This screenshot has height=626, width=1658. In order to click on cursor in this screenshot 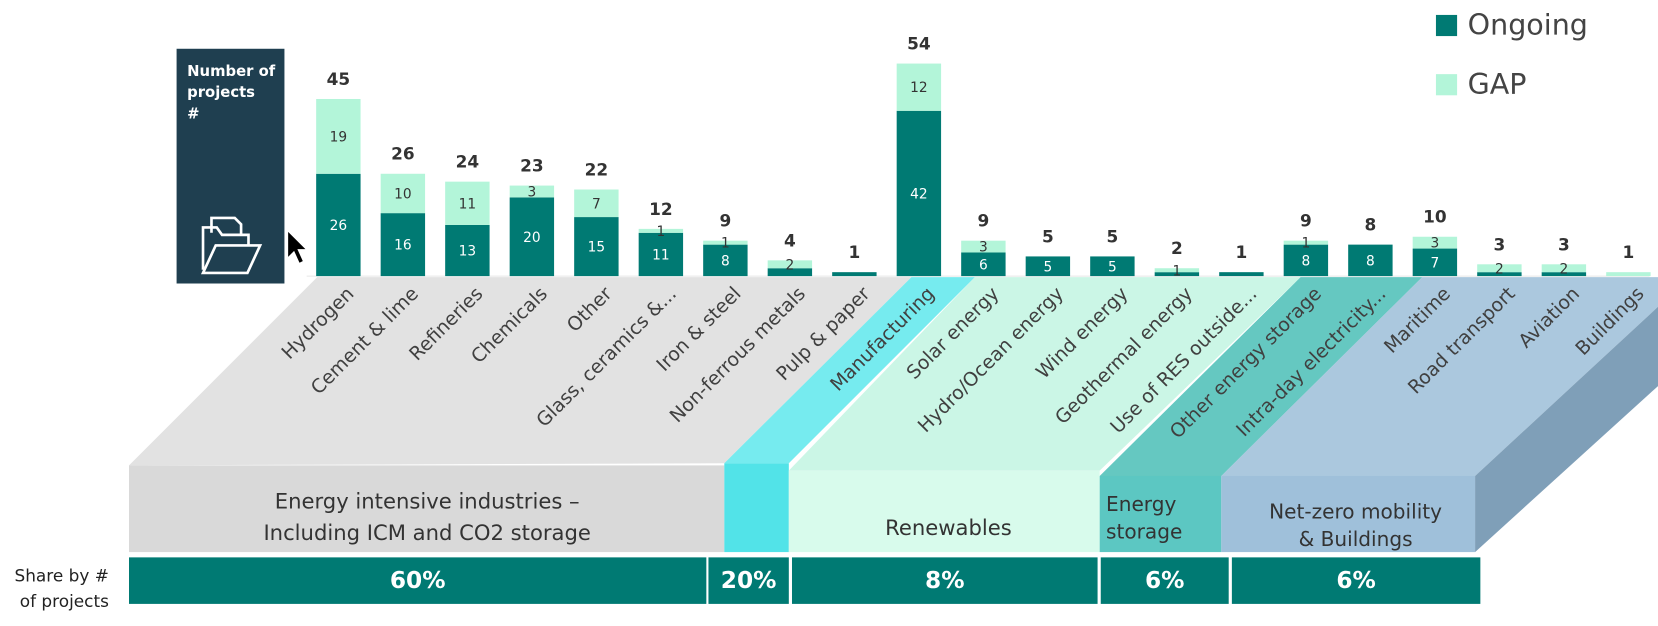, I will do `click(297, 247)`.